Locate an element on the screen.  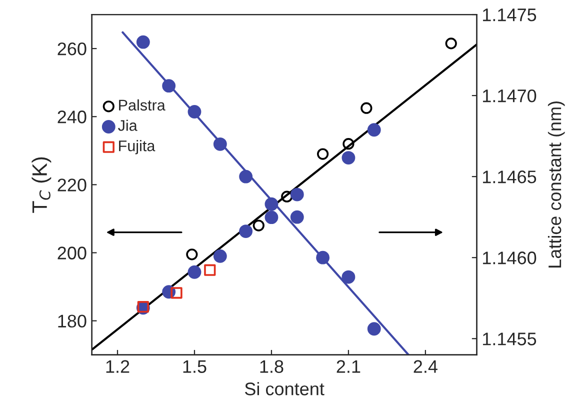
y2-tick-label: 1.1465 is located at coordinates (509, 177).